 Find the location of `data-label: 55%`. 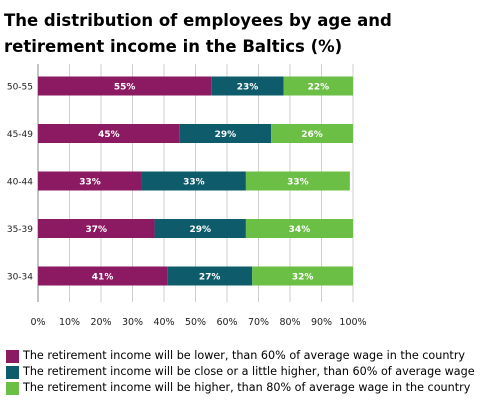

data-label: 55% is located at coordinates (125, 88).